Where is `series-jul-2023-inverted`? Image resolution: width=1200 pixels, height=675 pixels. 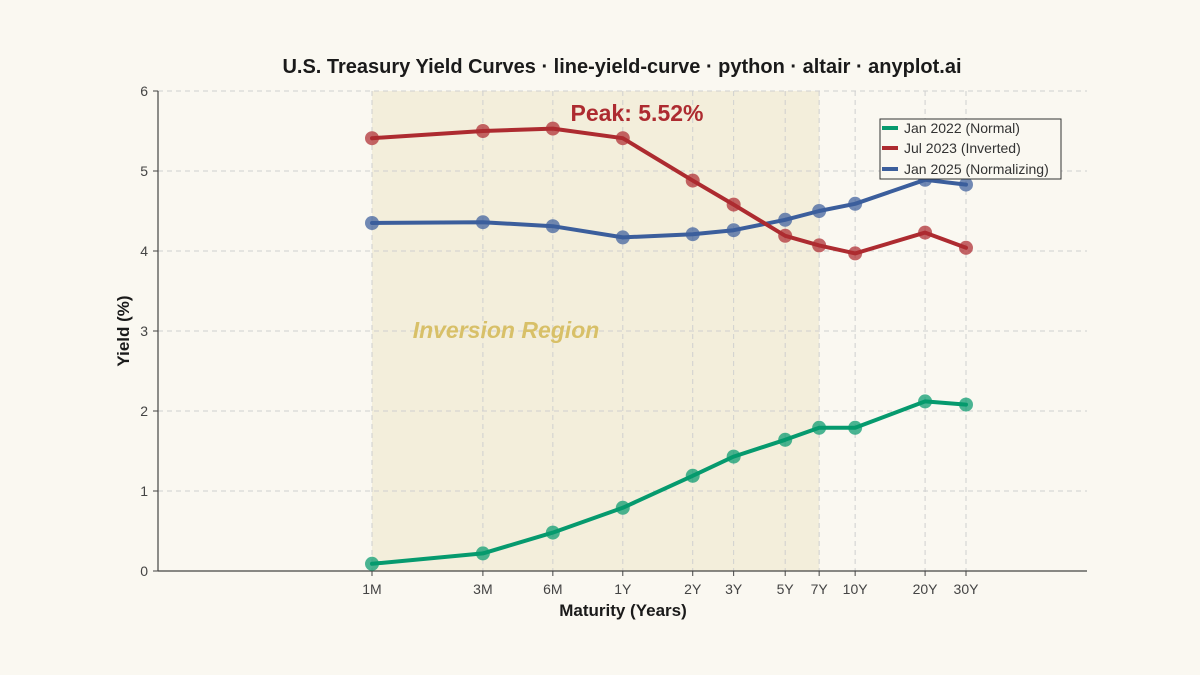 series-jul-2023-inverted is located at coordinates (669, 191).